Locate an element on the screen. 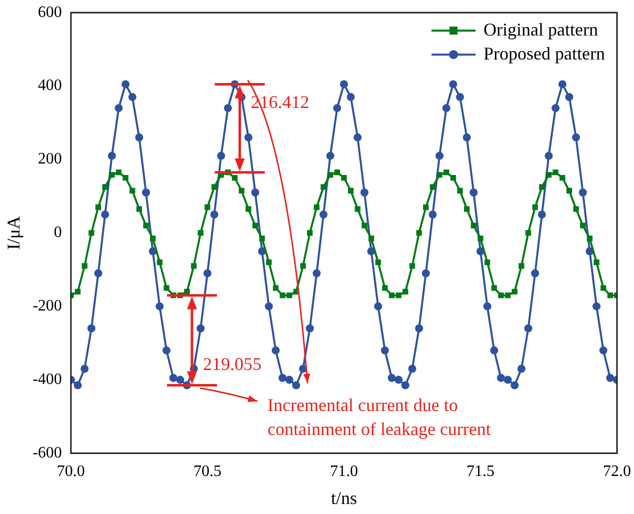 The height and width of the screenshot is (514, 634). x-tick-label: 72.0 is located at coordinates (617, 471).